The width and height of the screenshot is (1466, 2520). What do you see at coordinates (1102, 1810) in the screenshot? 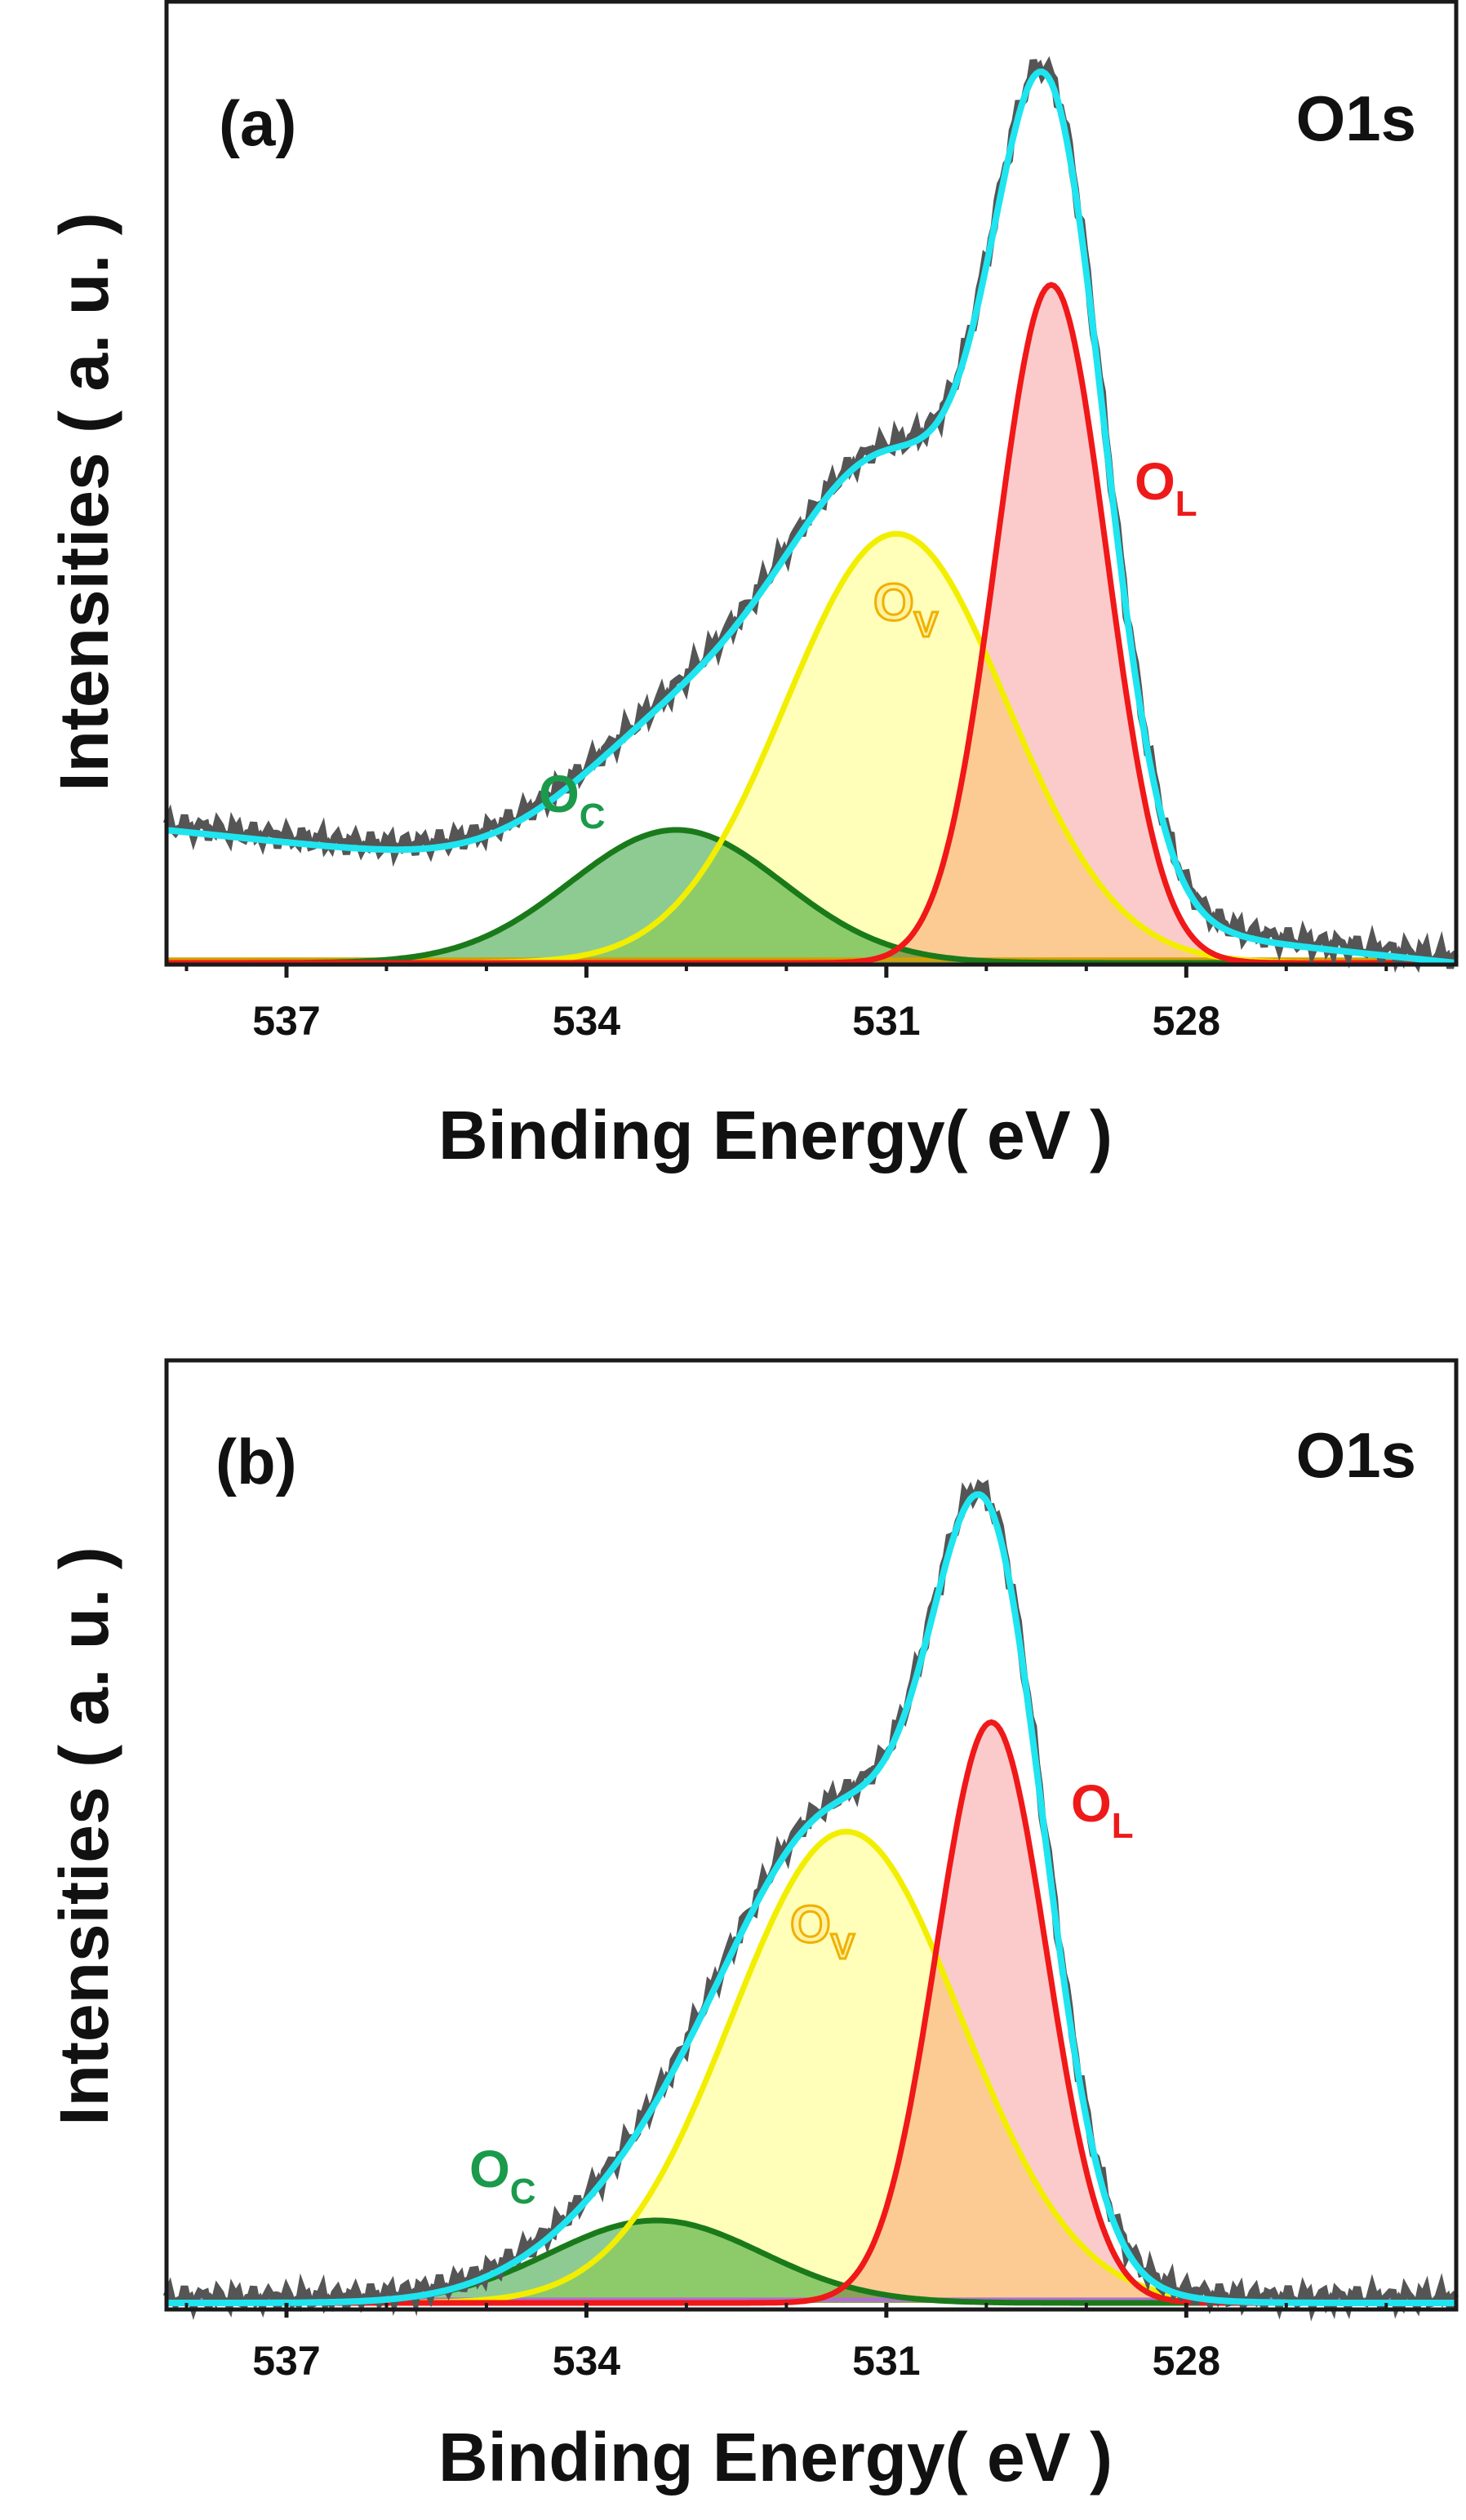
I see `peak-label-ol-b: OL` at bounding box center [1102, 1810].